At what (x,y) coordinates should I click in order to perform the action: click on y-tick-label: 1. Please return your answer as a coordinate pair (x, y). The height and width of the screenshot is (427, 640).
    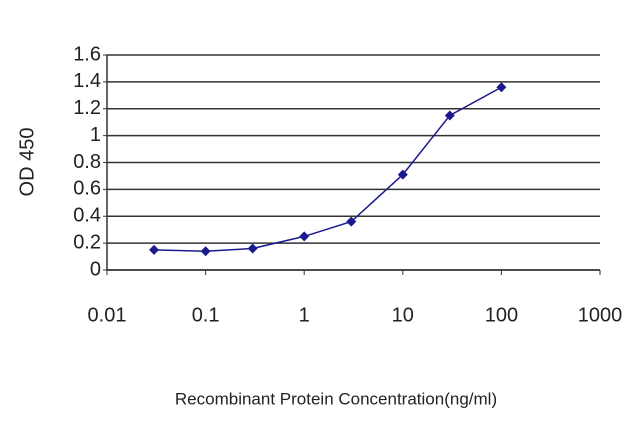
    Looking at the image, I should click on (95, 135).